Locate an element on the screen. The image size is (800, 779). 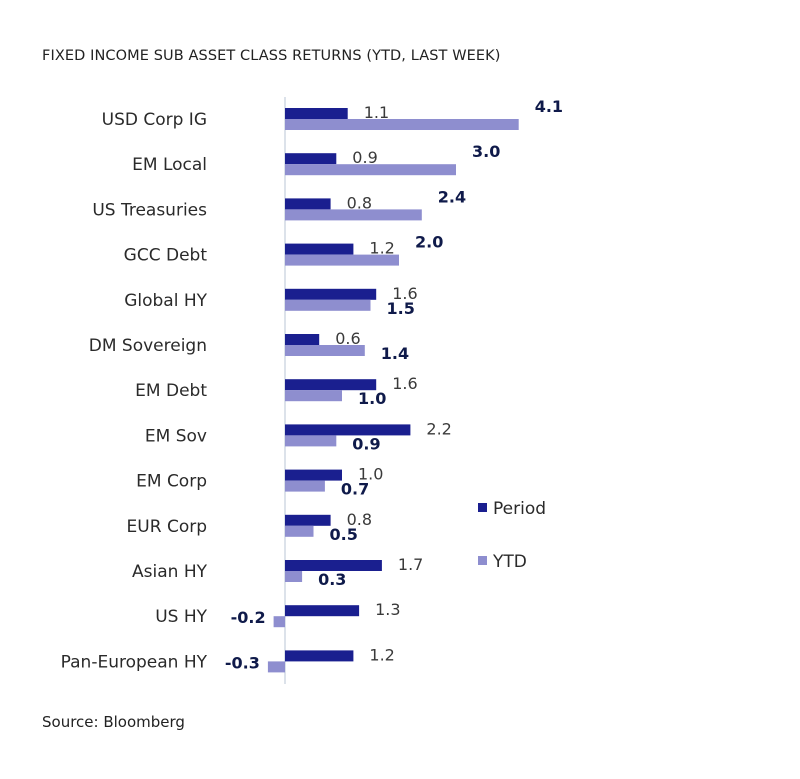
data-label-ytd: 0.7 is located at coordinates (355, 489).